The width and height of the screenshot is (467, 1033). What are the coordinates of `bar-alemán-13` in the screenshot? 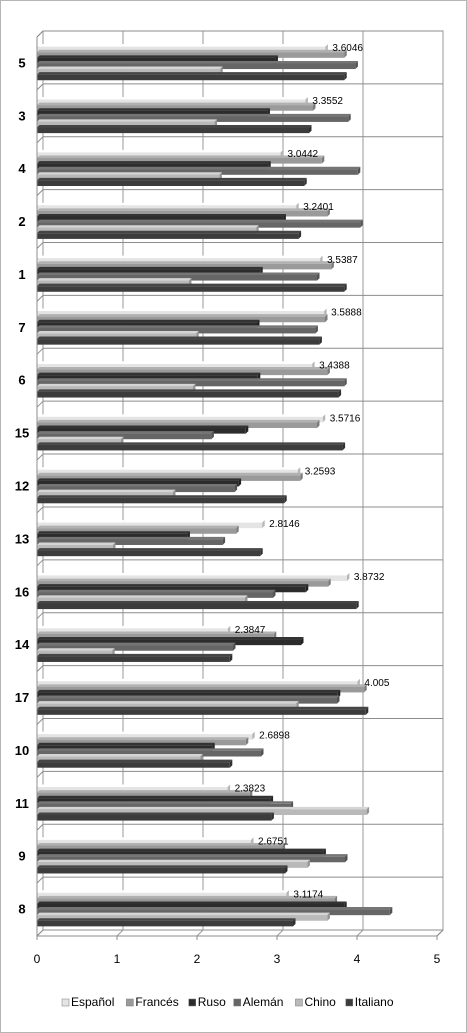 It's located at (130, 542).